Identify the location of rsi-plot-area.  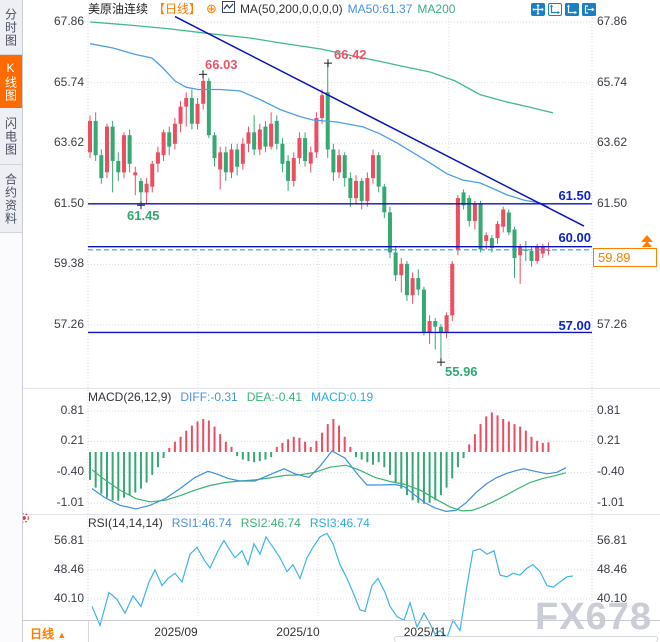
(340, 566).